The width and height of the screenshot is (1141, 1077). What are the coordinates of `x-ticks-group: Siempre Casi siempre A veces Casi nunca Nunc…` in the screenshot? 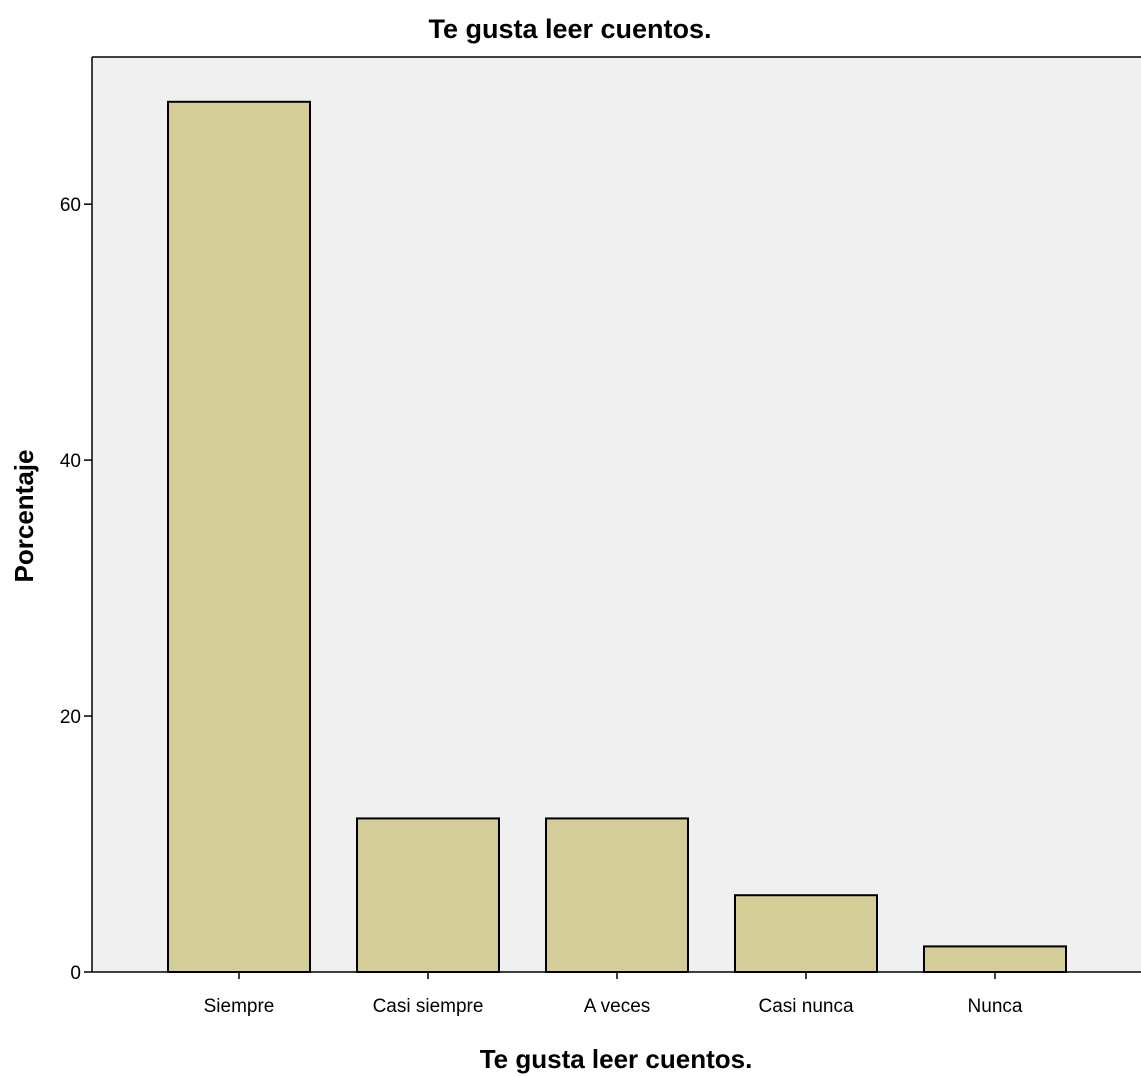 It's located at (613, 994).